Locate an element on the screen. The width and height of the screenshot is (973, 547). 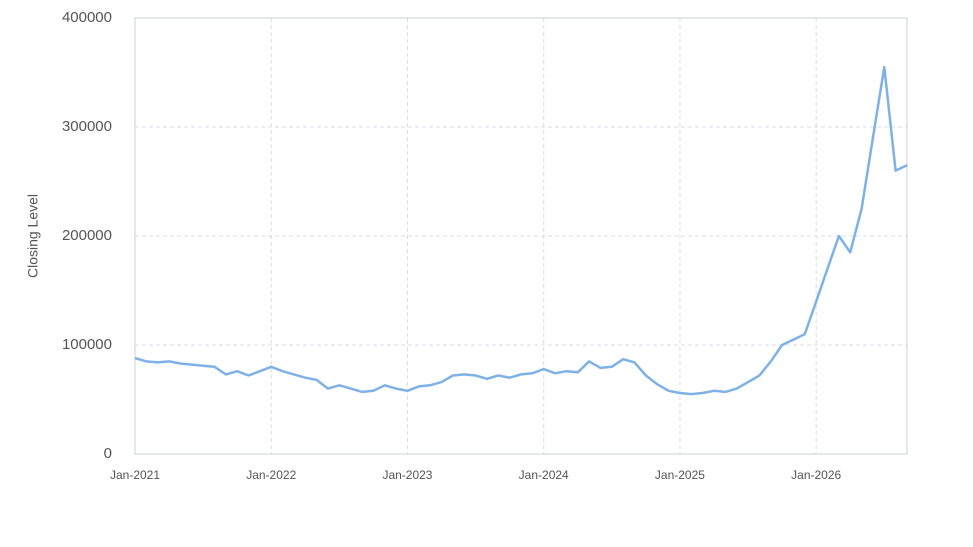
x-tick-label: Jan-2025 is located at coordinates (680, 475).